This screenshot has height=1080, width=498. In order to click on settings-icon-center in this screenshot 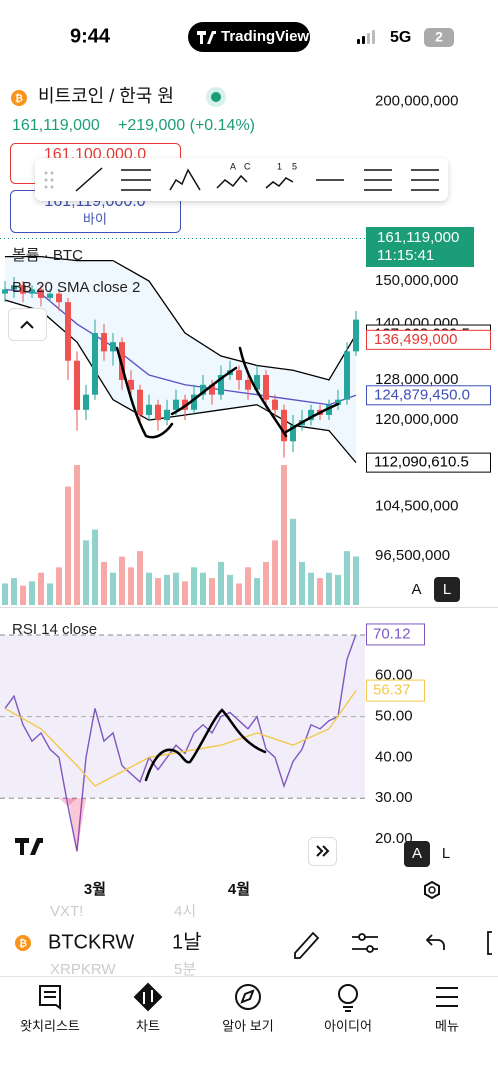, I will do `click(432, 890)`.